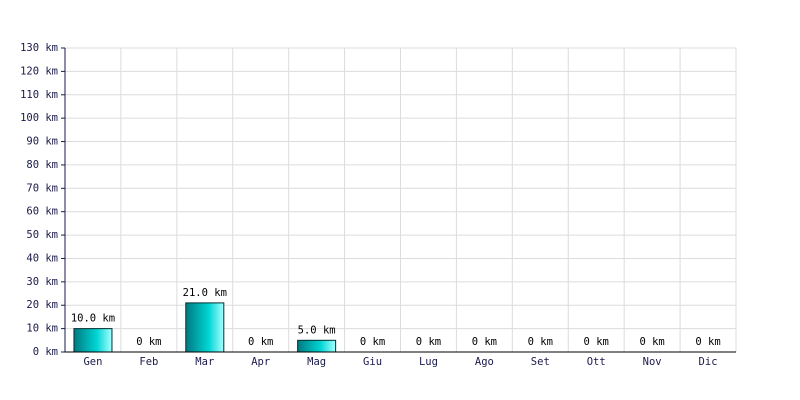 The image size is (800, 400). I want to click on x-tick-label: Giu, so click(372, 362).